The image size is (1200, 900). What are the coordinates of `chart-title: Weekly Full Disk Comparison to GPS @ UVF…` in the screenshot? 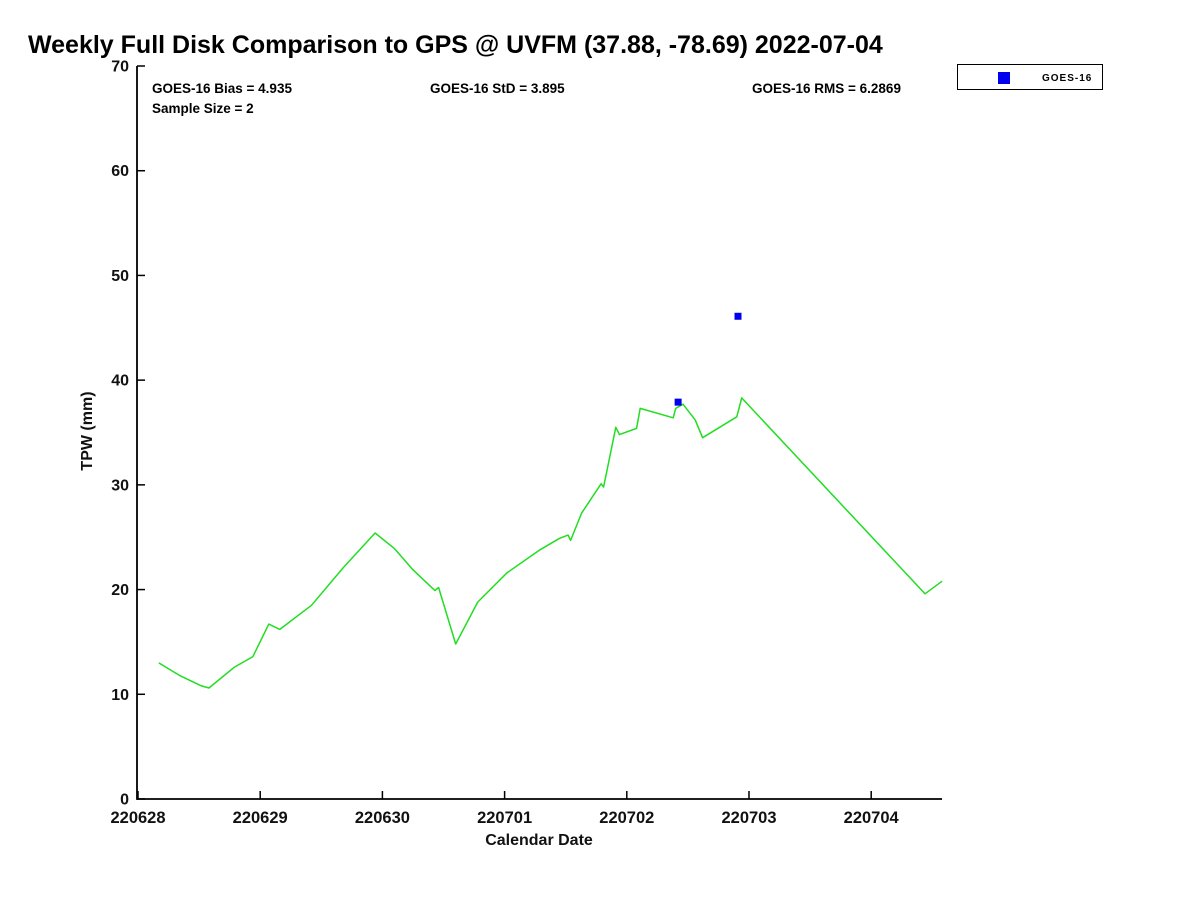 It's located at (455, 45).